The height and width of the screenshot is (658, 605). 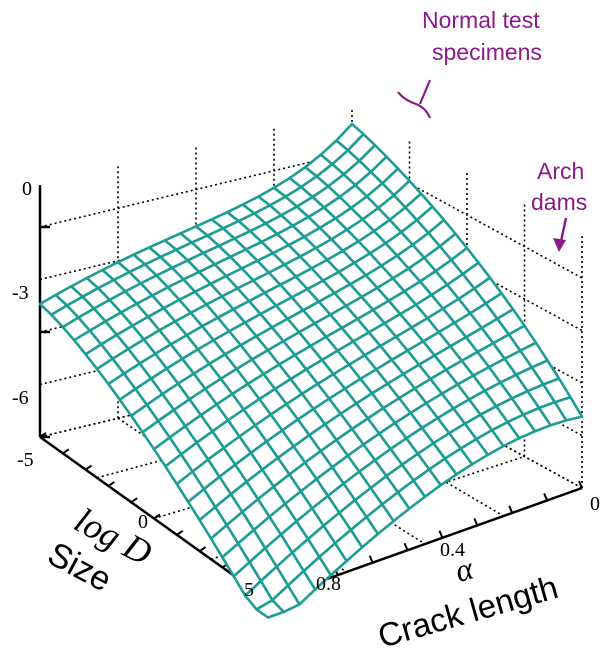 I want to click on z-tick-0: 0, so click(x=27, y=189).